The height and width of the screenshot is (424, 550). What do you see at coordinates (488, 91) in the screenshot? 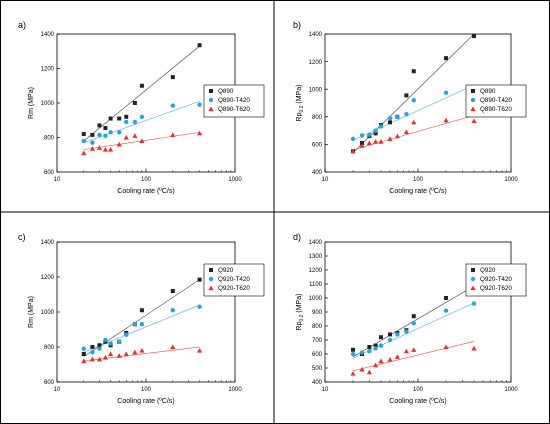
I see `legend-label: Q890` at bounding box center [488, 91].